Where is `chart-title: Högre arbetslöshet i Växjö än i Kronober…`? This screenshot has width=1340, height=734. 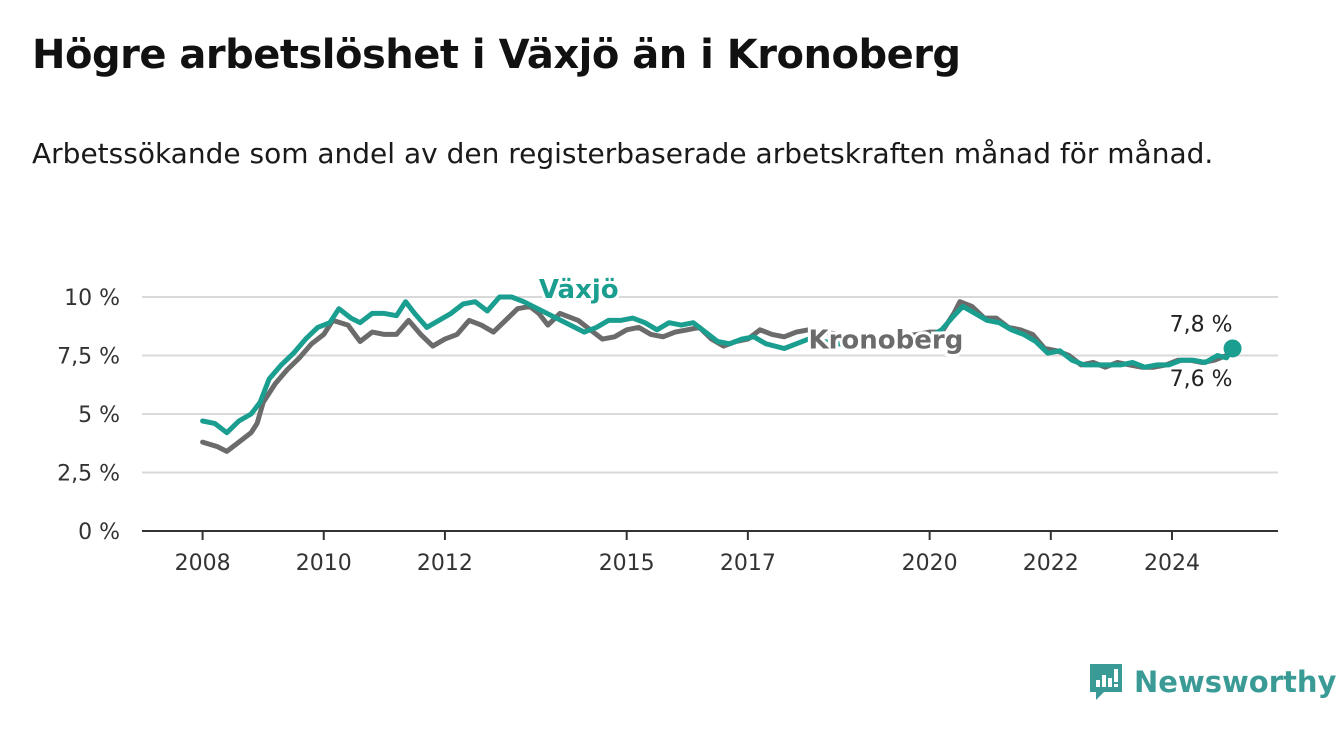 chart-title: Högre arbetslöshet i Växjö än i Kronober… is located at coordinates (496, 55).